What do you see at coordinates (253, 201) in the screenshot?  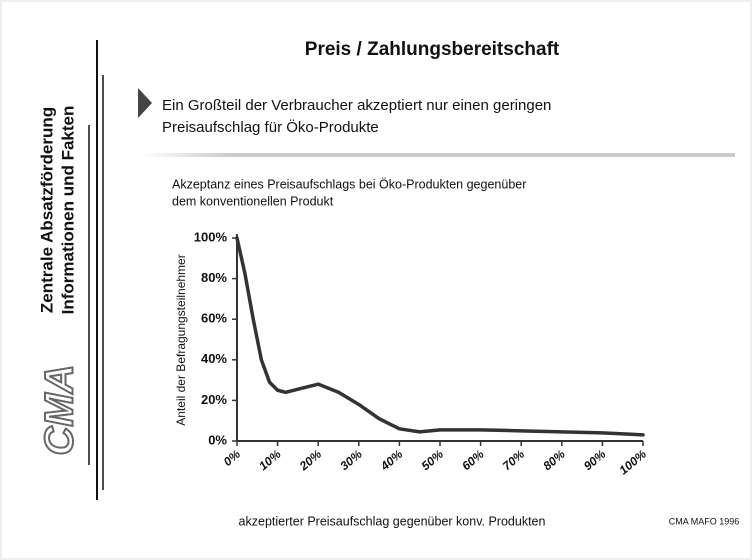 I see `chart-title: dem konventionellen Produkt` at bounding box center [253, 201].